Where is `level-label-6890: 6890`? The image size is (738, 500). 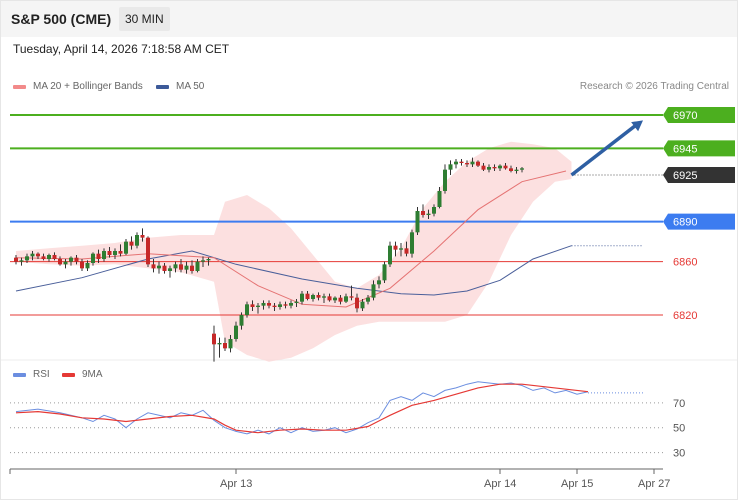 level-label-6890: 6890 is located at coordinates (685, 223).